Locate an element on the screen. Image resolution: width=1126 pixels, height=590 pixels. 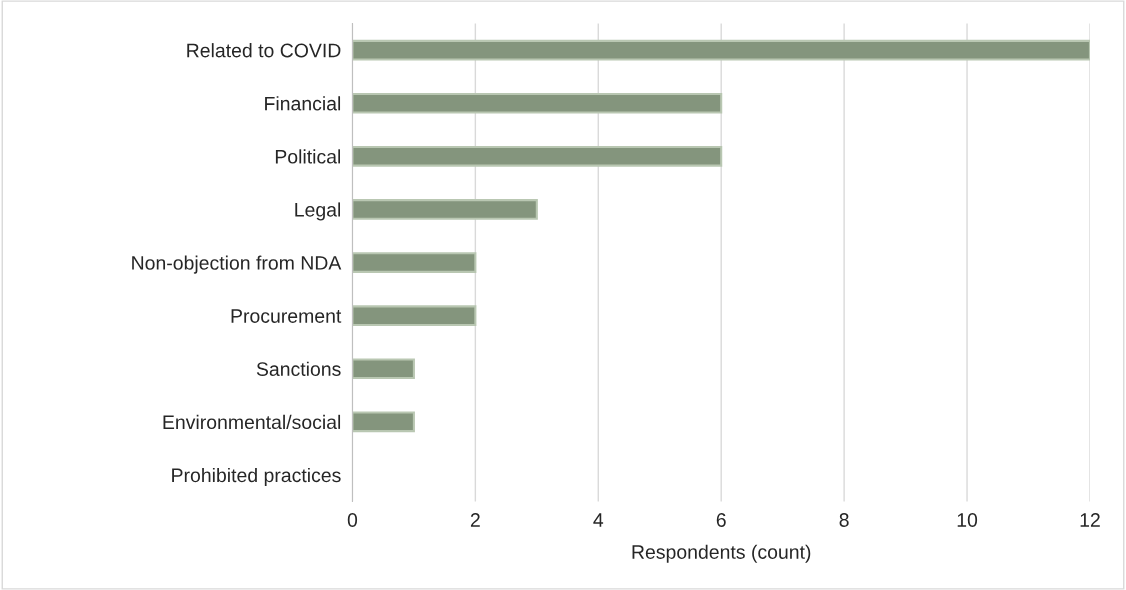
x-tick-label: 6 is located at coordinates (721, 520).